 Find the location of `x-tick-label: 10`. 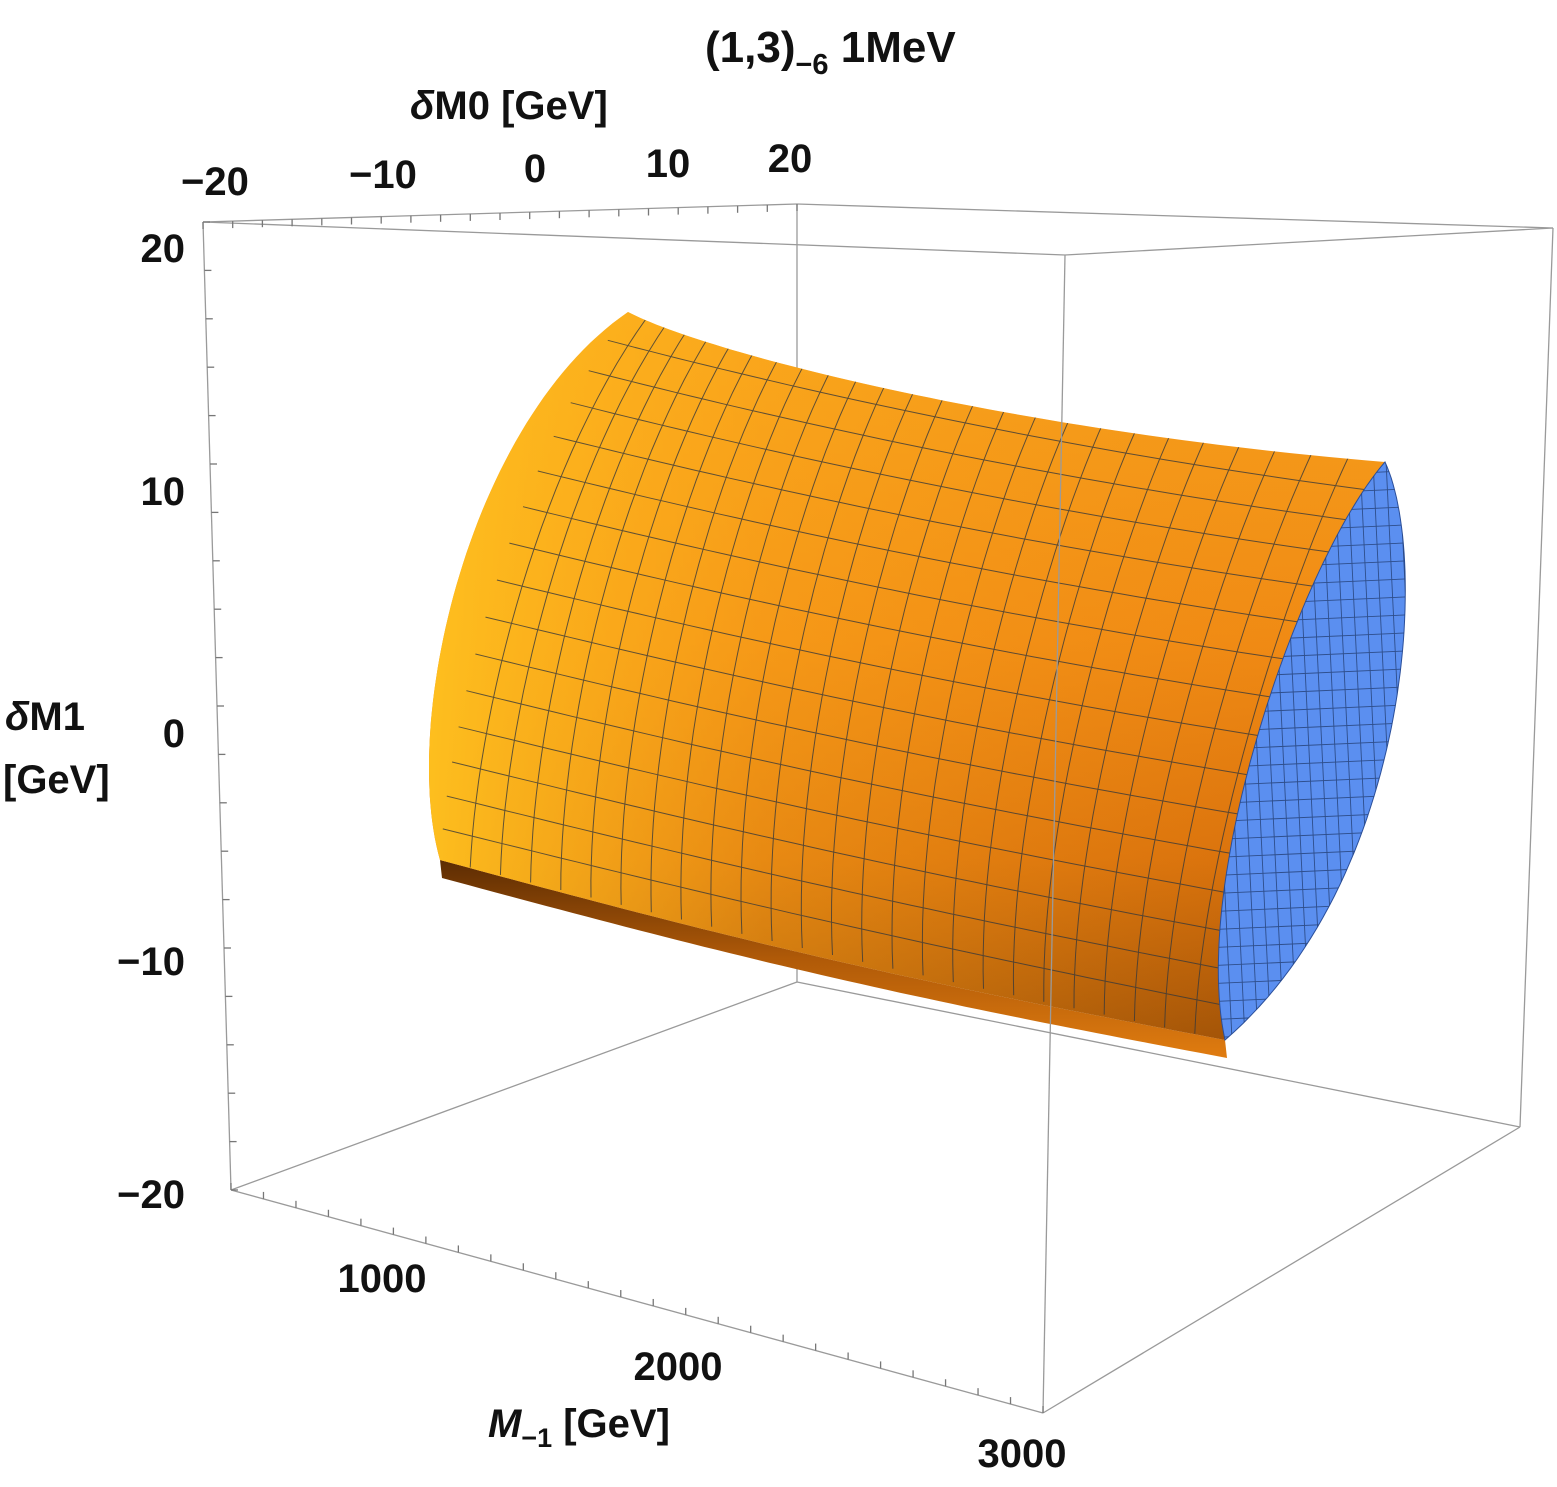

x-tick-label: 10 is located at coordinates (668, 164).